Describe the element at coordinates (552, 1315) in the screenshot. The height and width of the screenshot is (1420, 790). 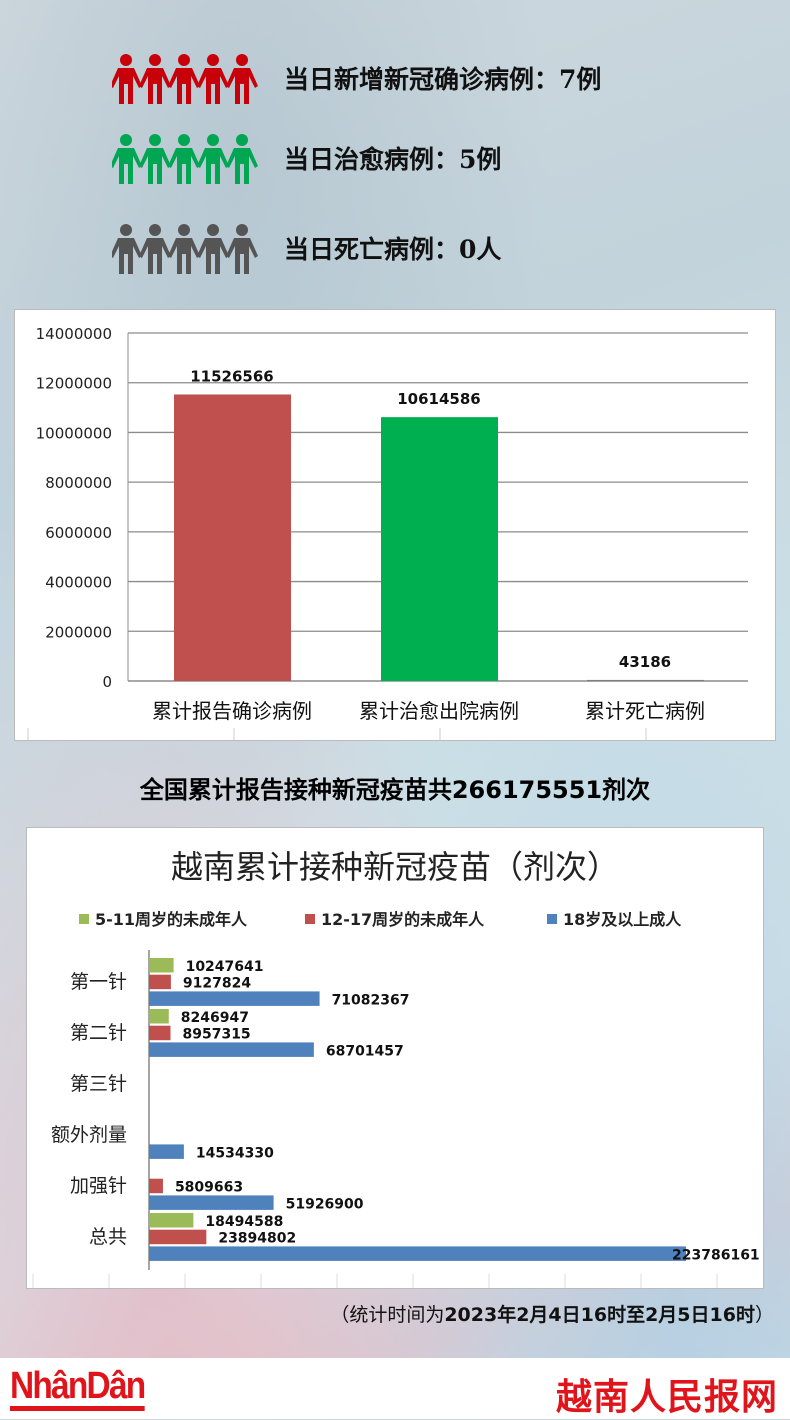
I see `statistics-period-note: （统计时间为2023年2月4日16时至2月5日16时）` at that location.